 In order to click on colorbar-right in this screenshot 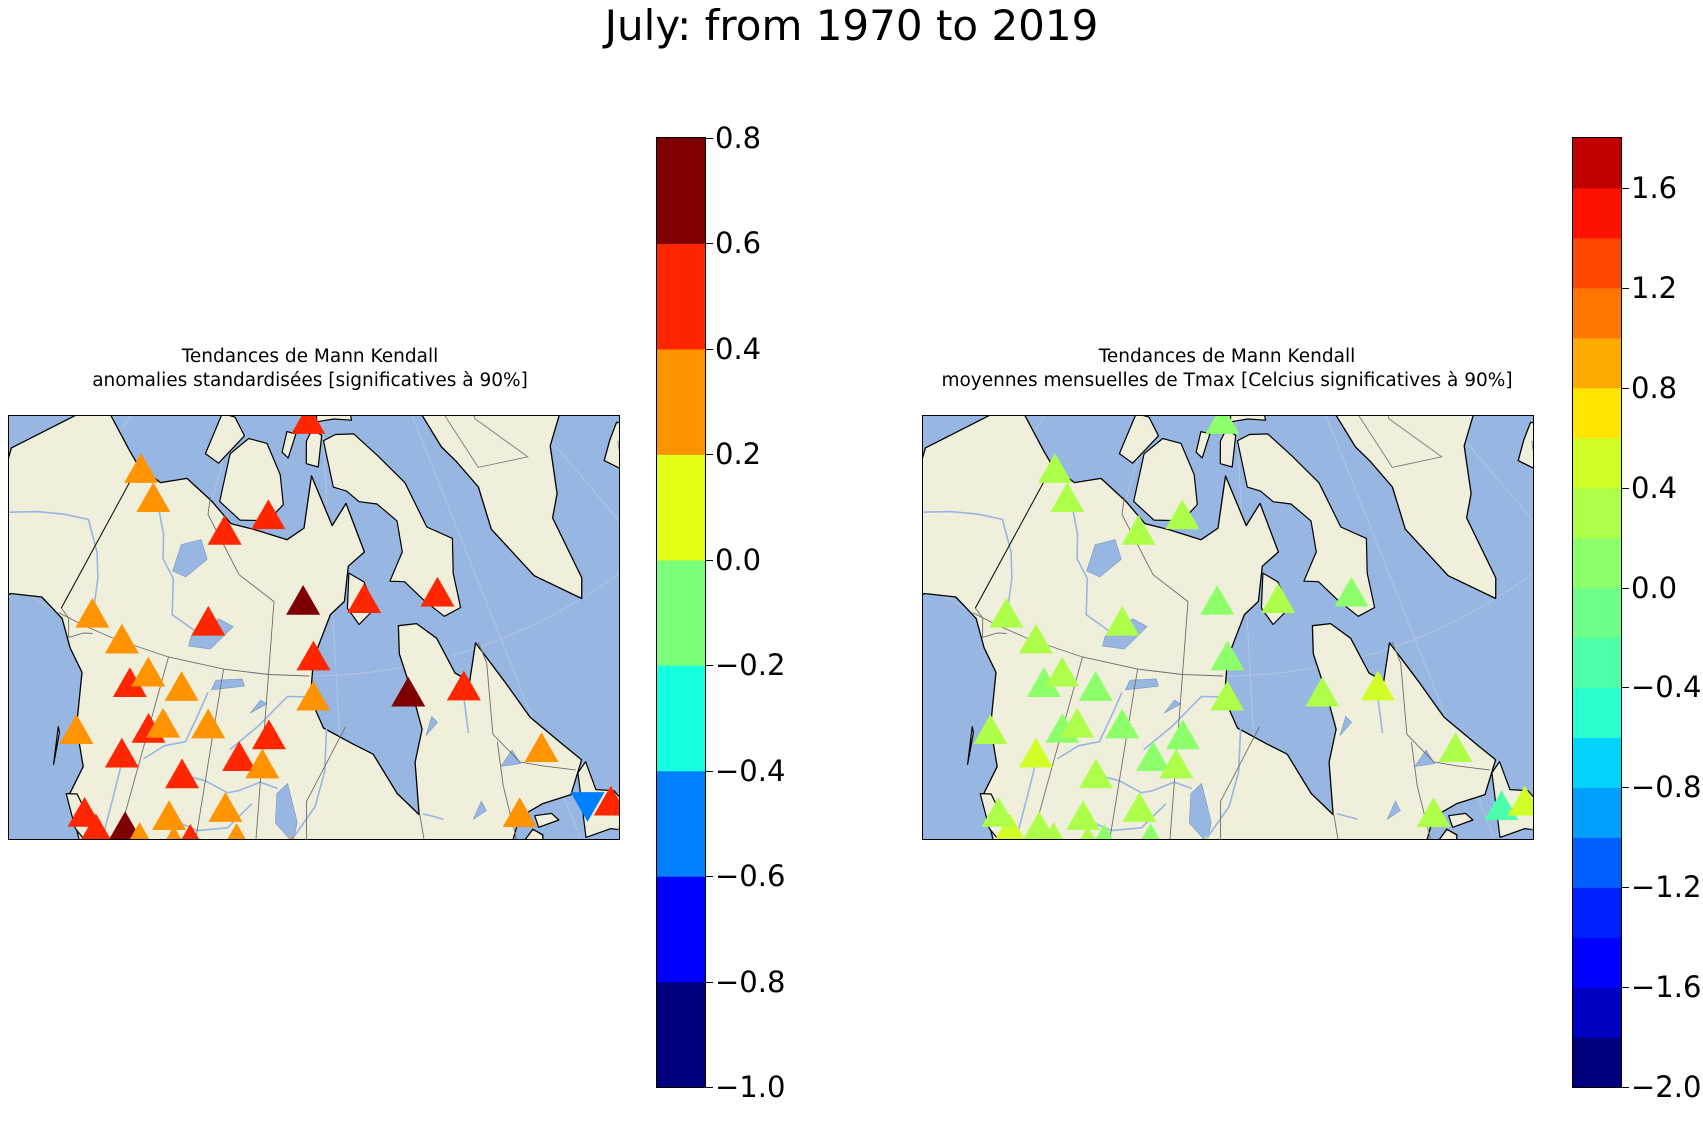, I will do `click(1597, 612)`.